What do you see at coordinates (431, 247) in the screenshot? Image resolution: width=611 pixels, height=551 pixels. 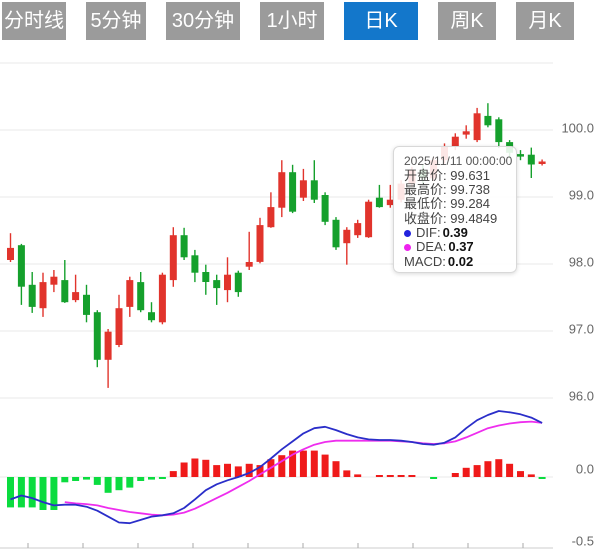 I see `dea-label: DEA` at bounding box center [431, 247].